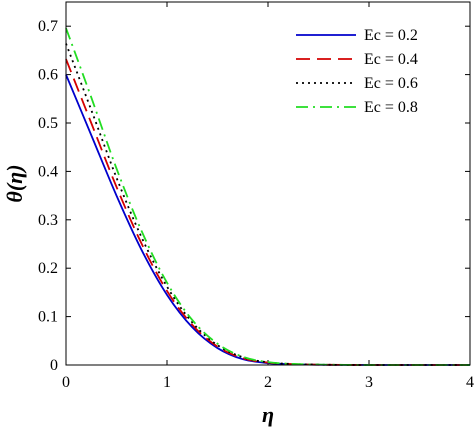  Describe the element at coordinates (48, 196) in the screenshot. I see `y-tick-labels: 0 0.1 0.2 0.3 0.4 0.5 0.6 0.7` at that location.